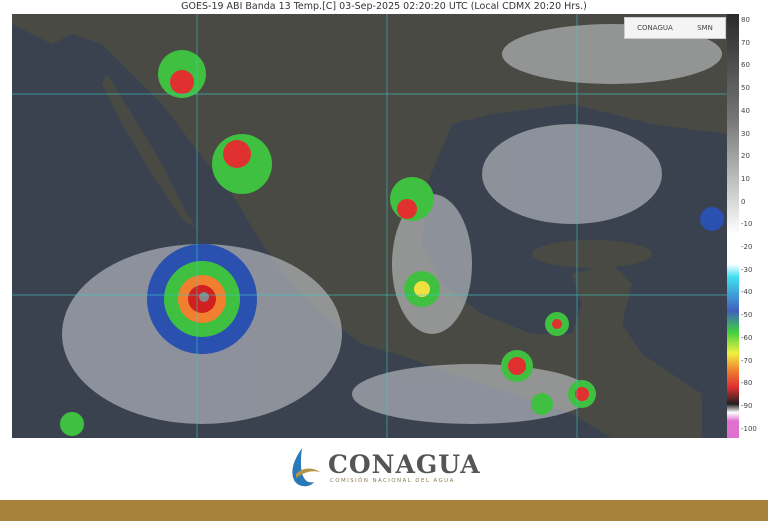 The width and height of the screenshot is (768, 521). What do you see at coordinates (745, 42) in the screenshot?
I see `colorbar-tick: 70` at bounding box center [745, 42].